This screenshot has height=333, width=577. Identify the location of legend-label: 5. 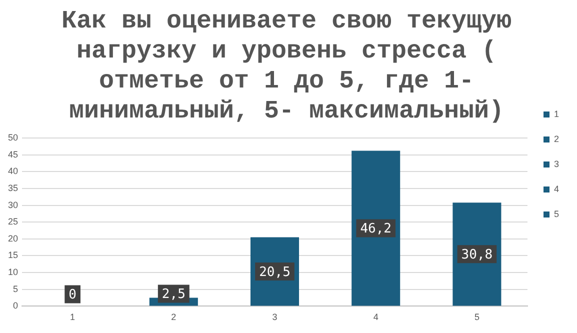
(557, 213).